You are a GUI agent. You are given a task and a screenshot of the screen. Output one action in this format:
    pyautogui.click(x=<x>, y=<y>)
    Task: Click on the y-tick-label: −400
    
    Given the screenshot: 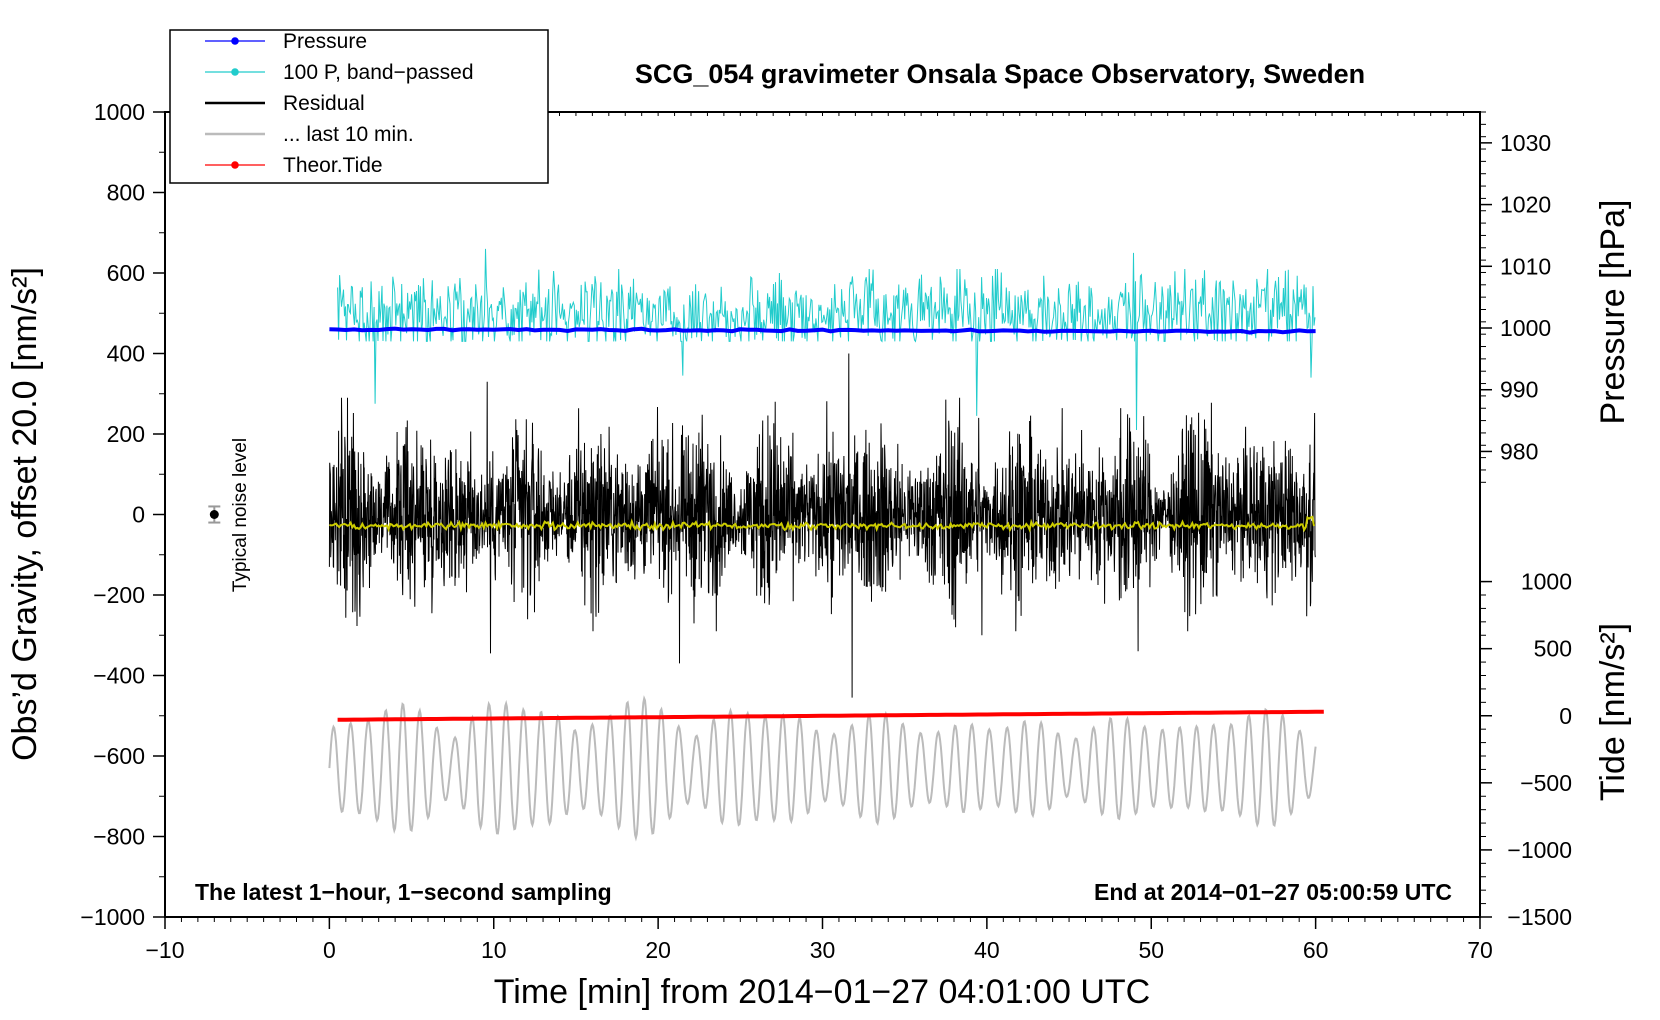 What is the action you would take?
    pyautogui.click(x=119, y=676)
    